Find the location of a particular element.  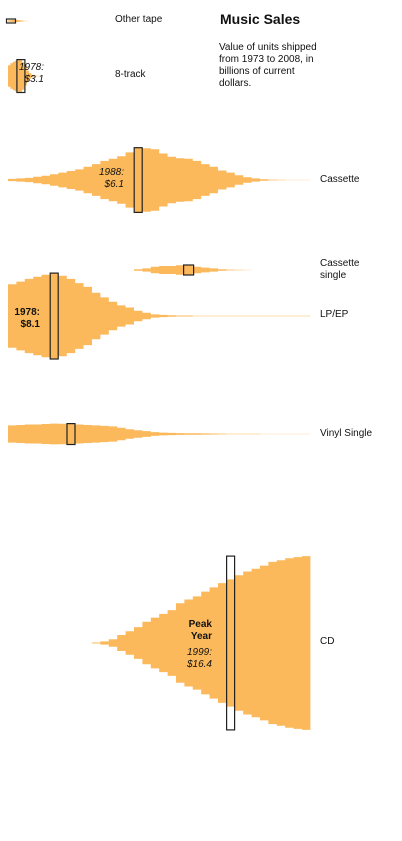

peak-annotation-cassette: 1988: $6.1 is located at coordinates (104, 179).